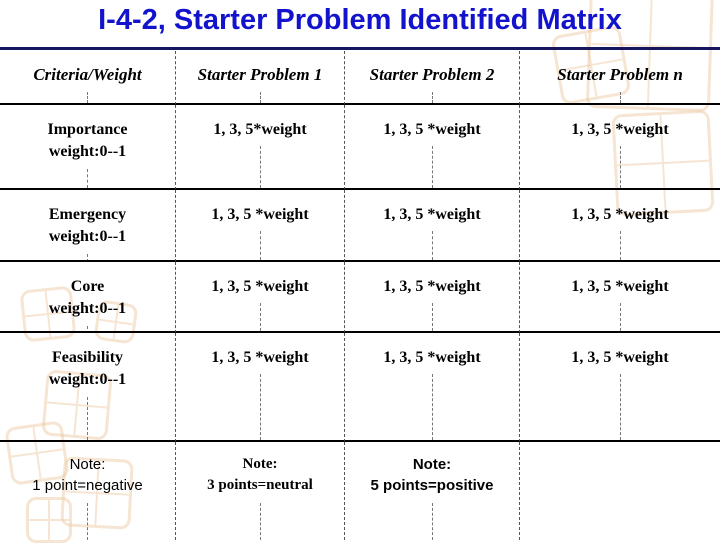  I want to click on criteria-name: Core, so click(87, 286).